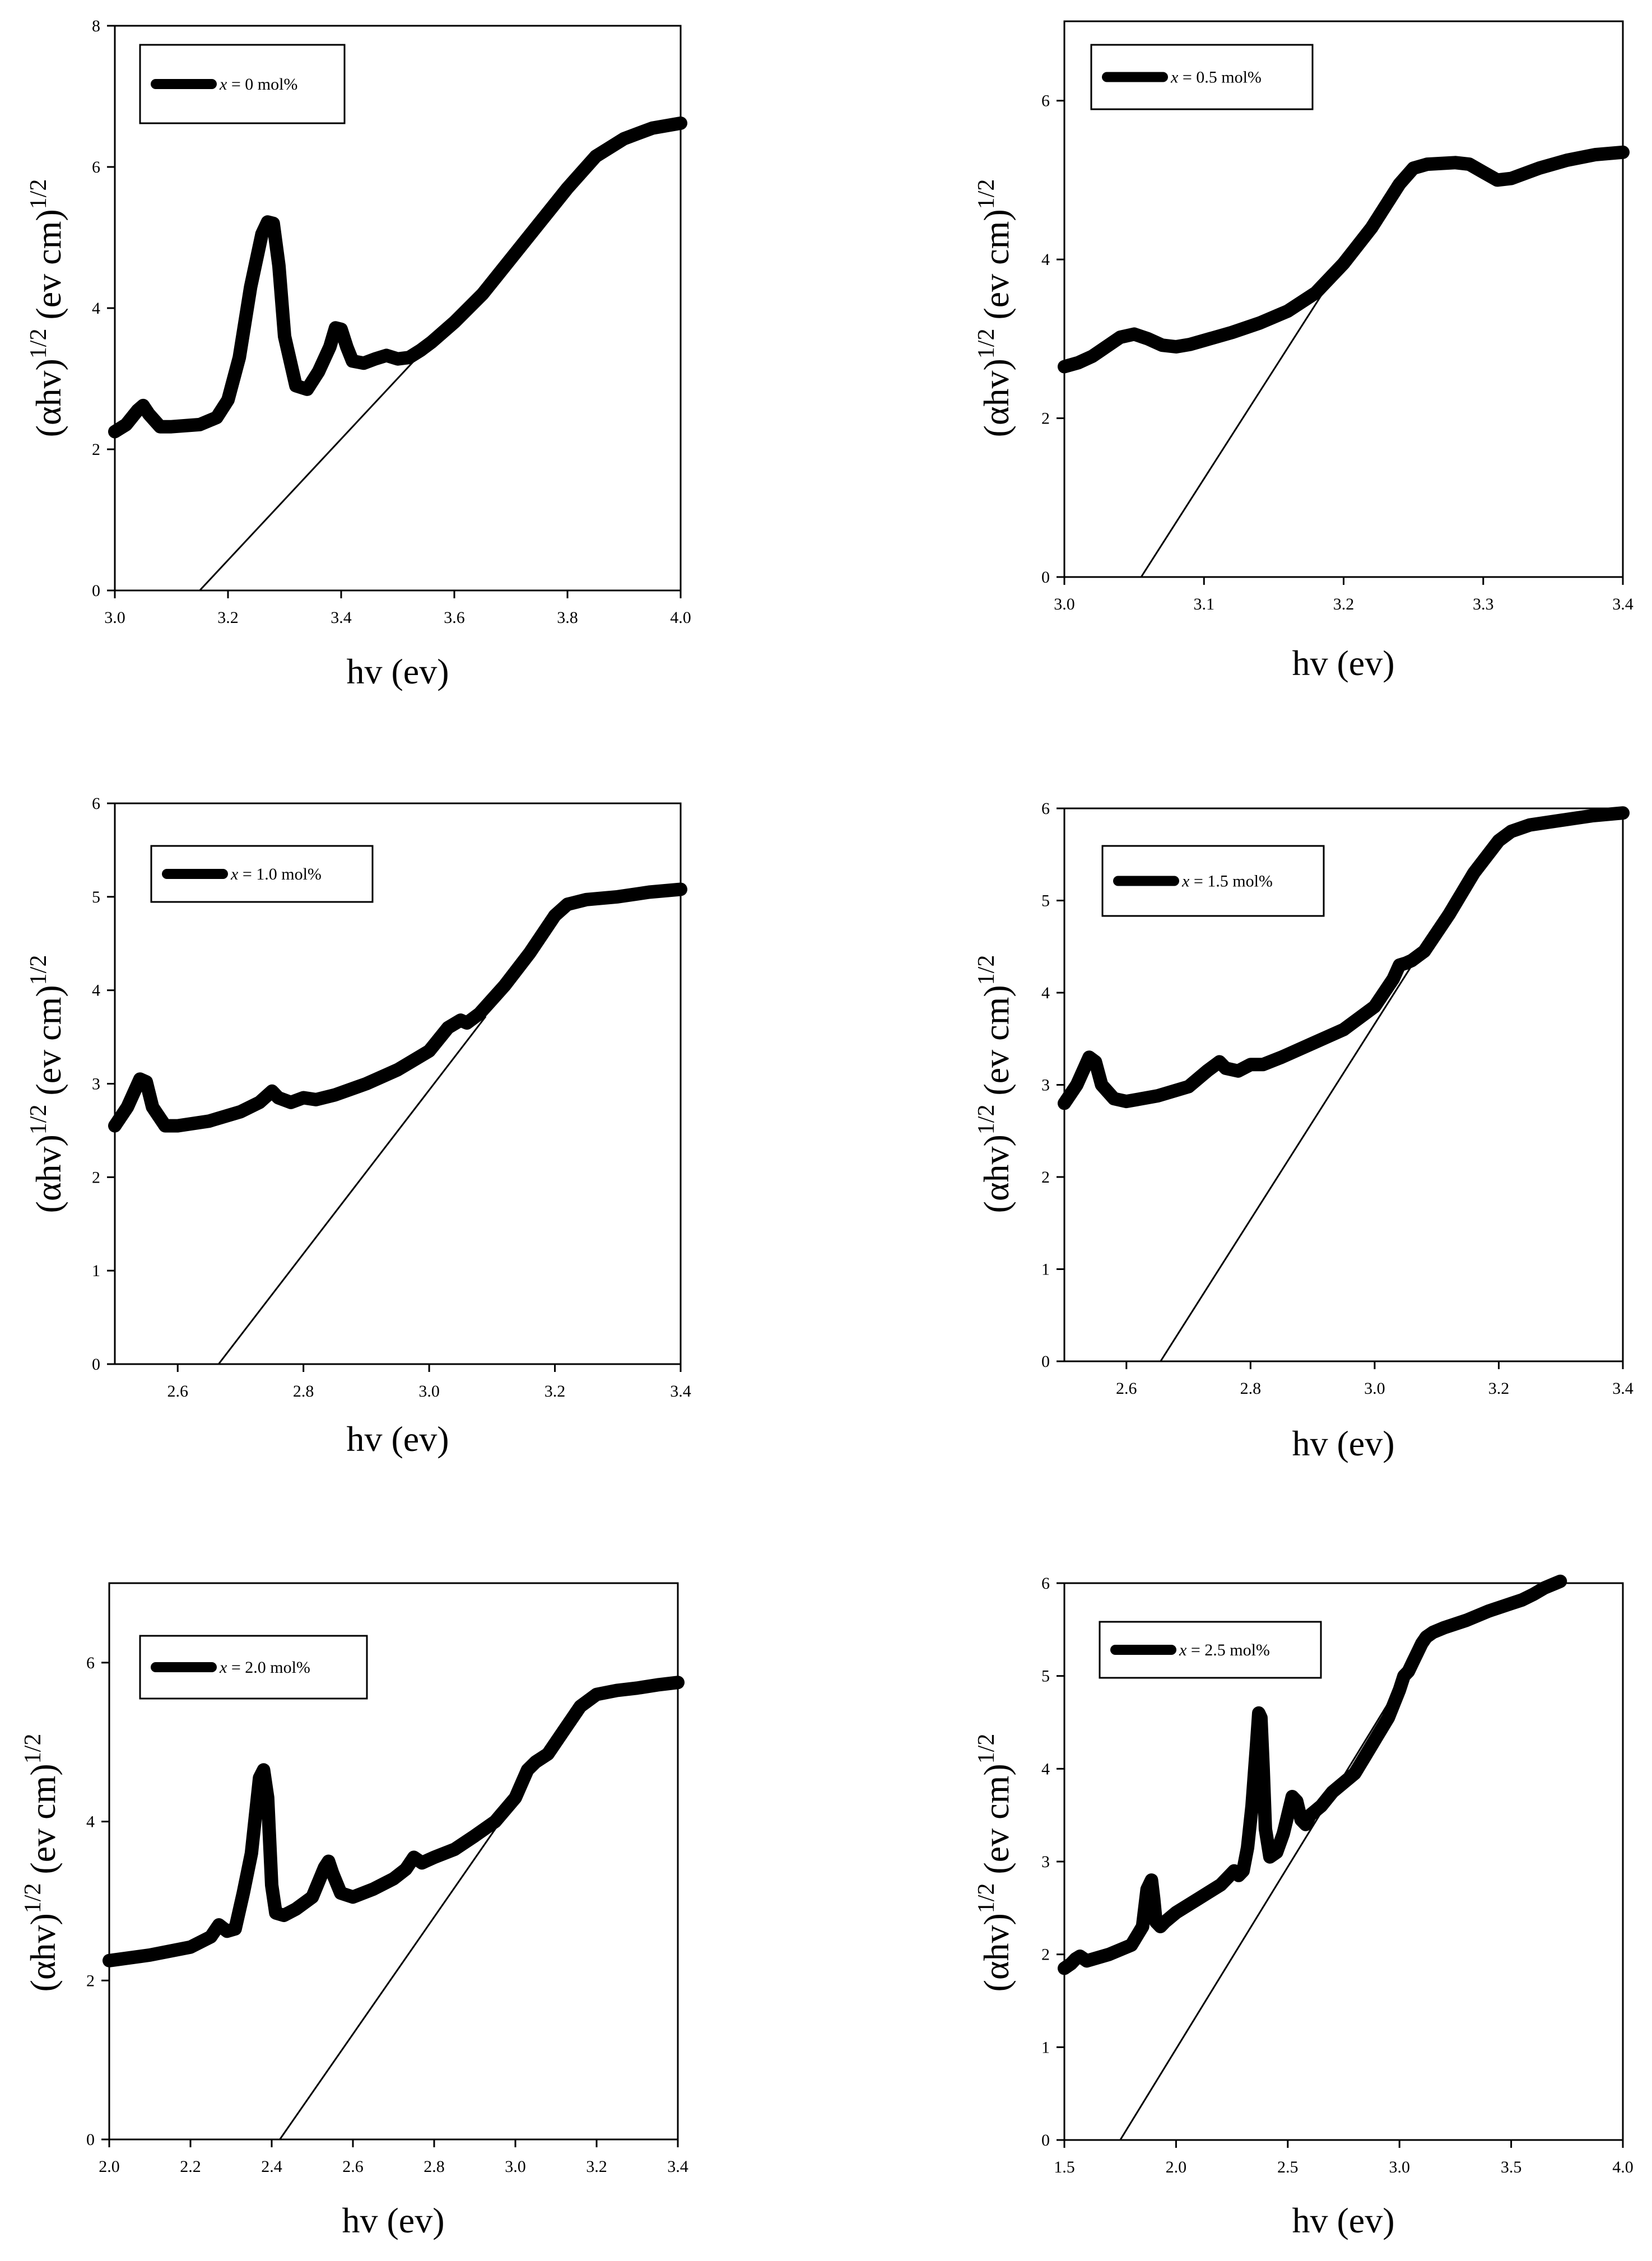 The width and height of the screenshot is (1652, 2261). I want to click on legend: x = 2.0 mol%, so click(253, 1667).